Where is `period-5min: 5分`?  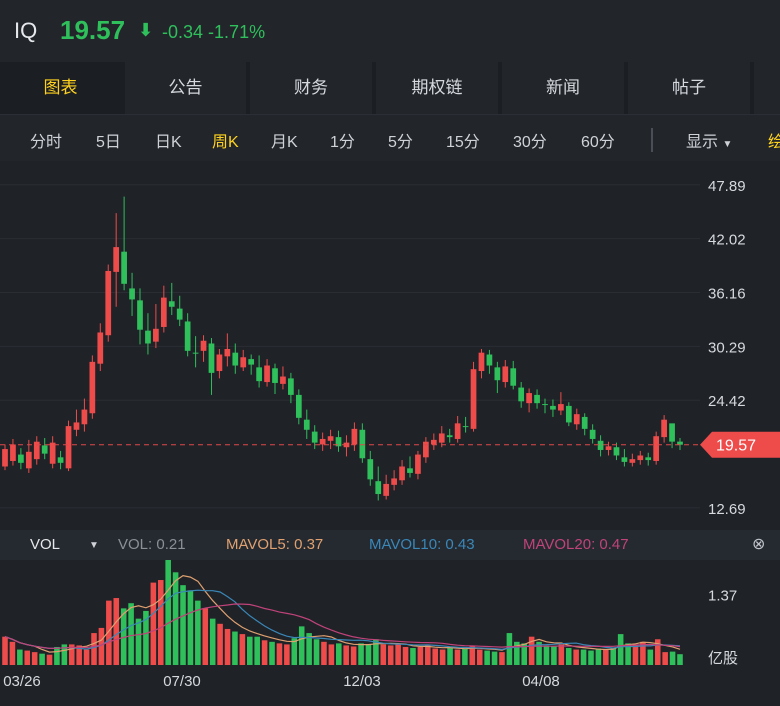 period-5min: 5分 is located at coordinates (400, 142).